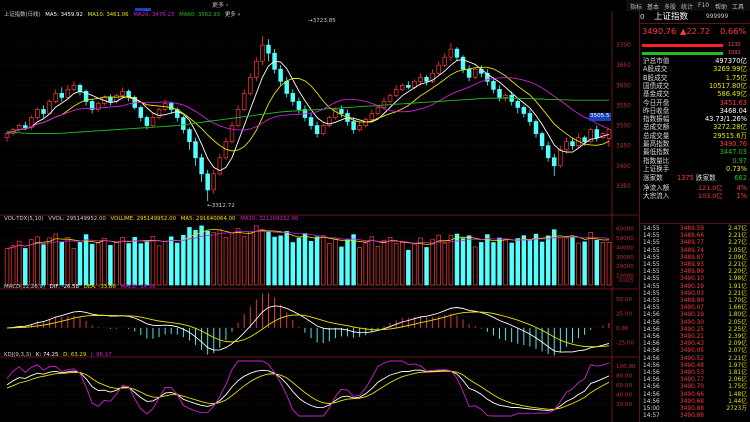  I want to click on kdj-axis-label: 80.00, so click(624, 376).